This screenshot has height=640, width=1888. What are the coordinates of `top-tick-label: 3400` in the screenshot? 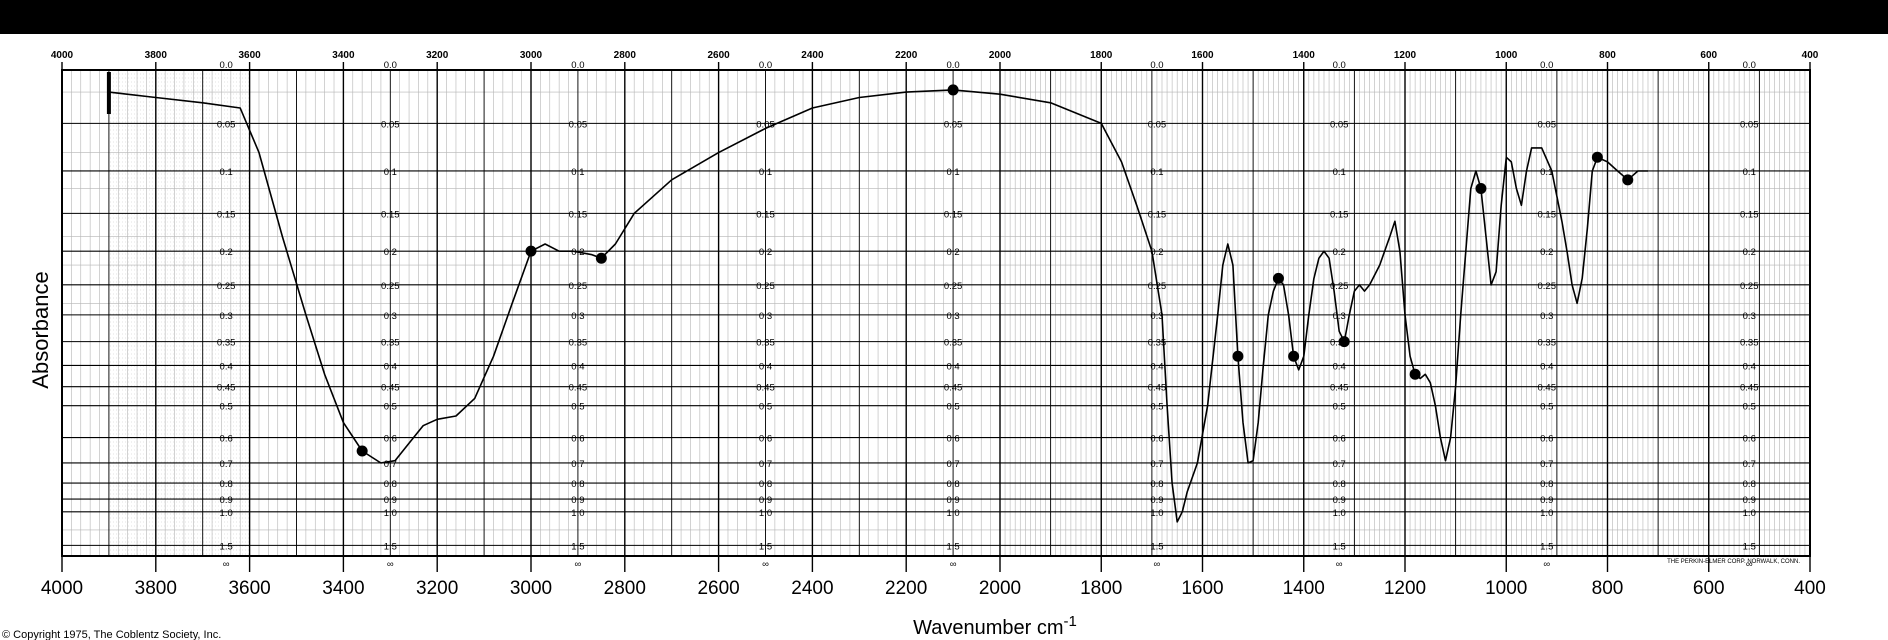 It's located at (343, 55).